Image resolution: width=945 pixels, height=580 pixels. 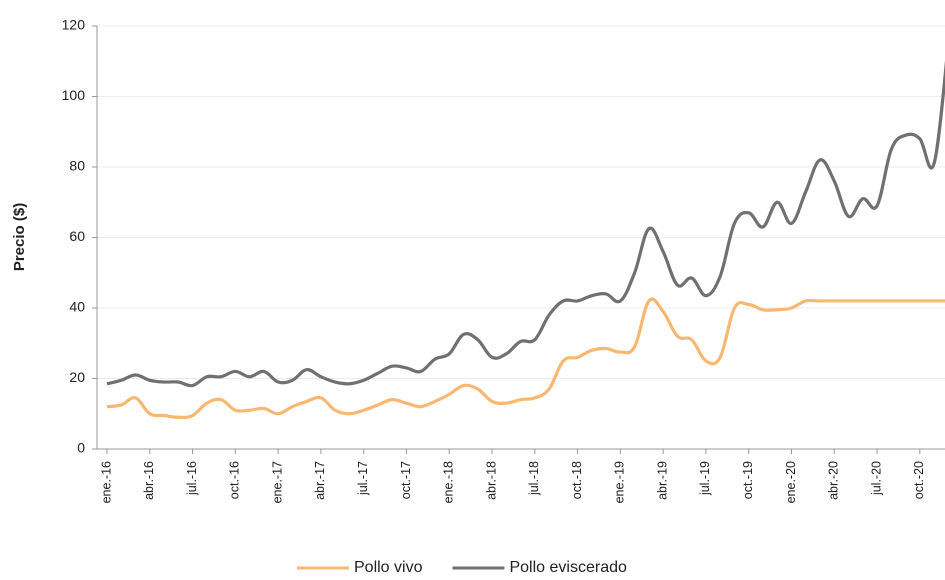 What do you see at coordinates (77, 307) in the screenshot?
I see `y-tick-label: 40` at bounding box center [77, 307].